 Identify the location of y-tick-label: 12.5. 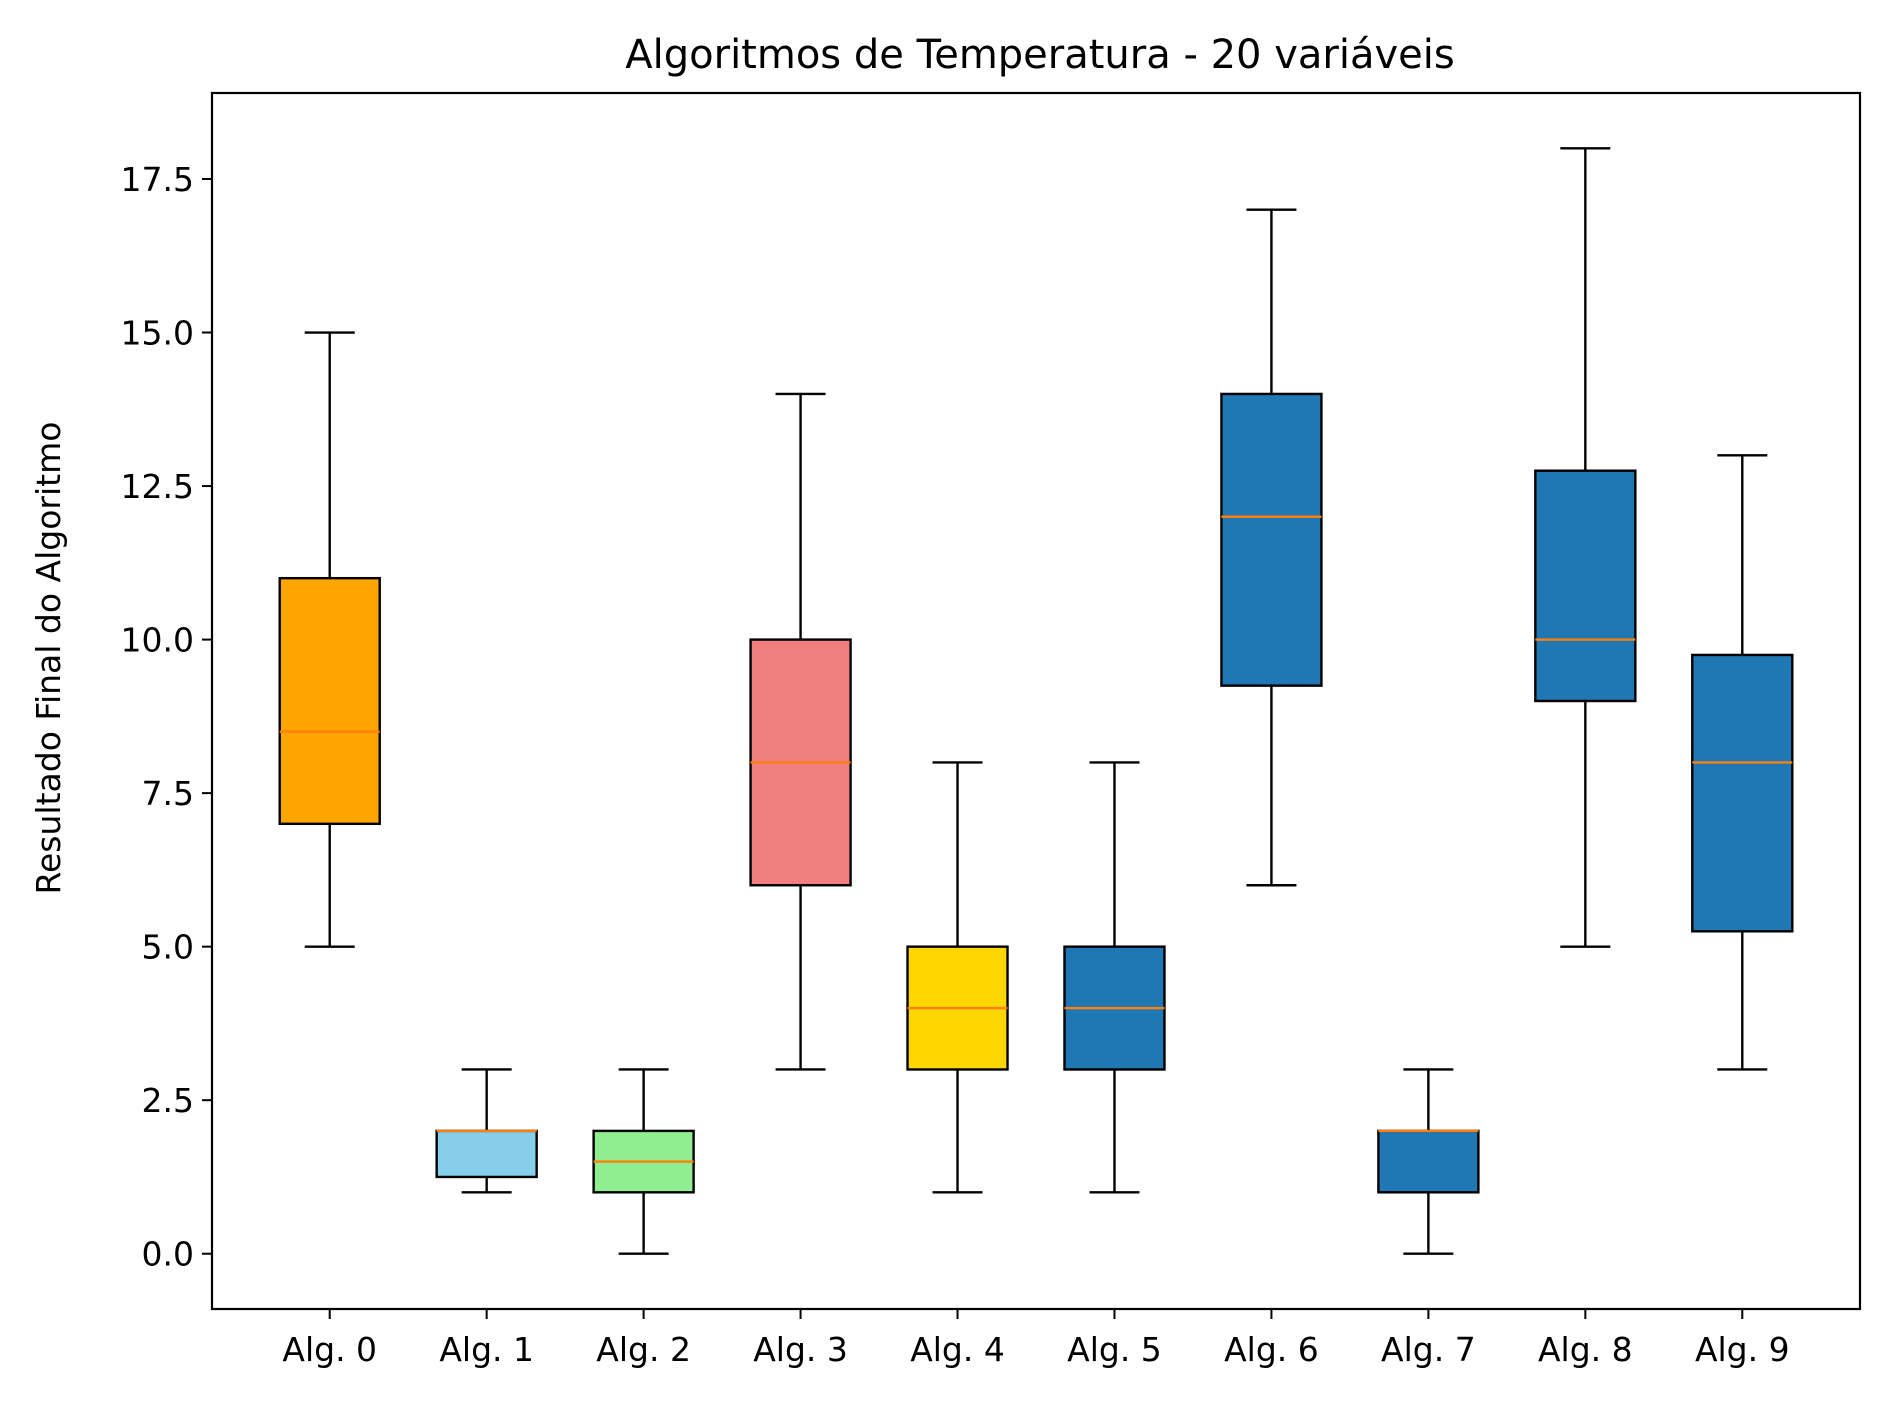
(157, 486).